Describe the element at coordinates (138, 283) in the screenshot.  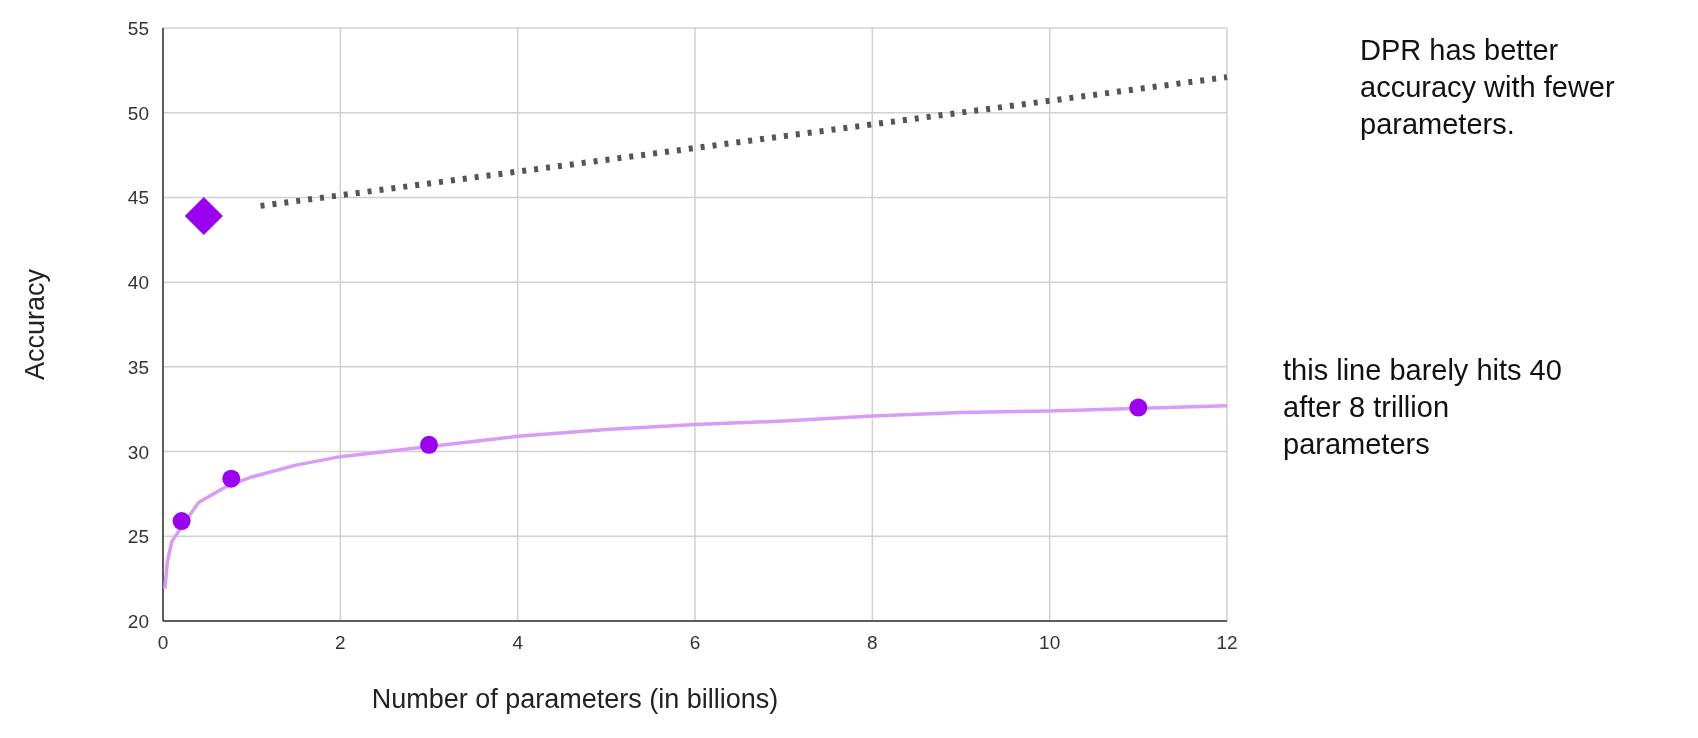
I see `y-tick-label: 40` at that location.